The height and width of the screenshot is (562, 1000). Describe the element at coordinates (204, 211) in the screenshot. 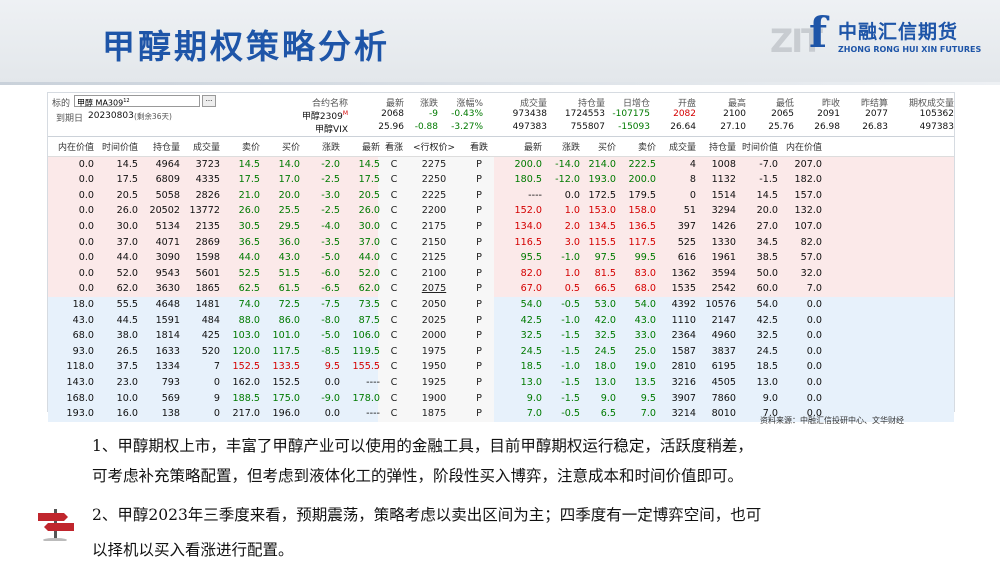

I see `table-cell: 13772` at that location.